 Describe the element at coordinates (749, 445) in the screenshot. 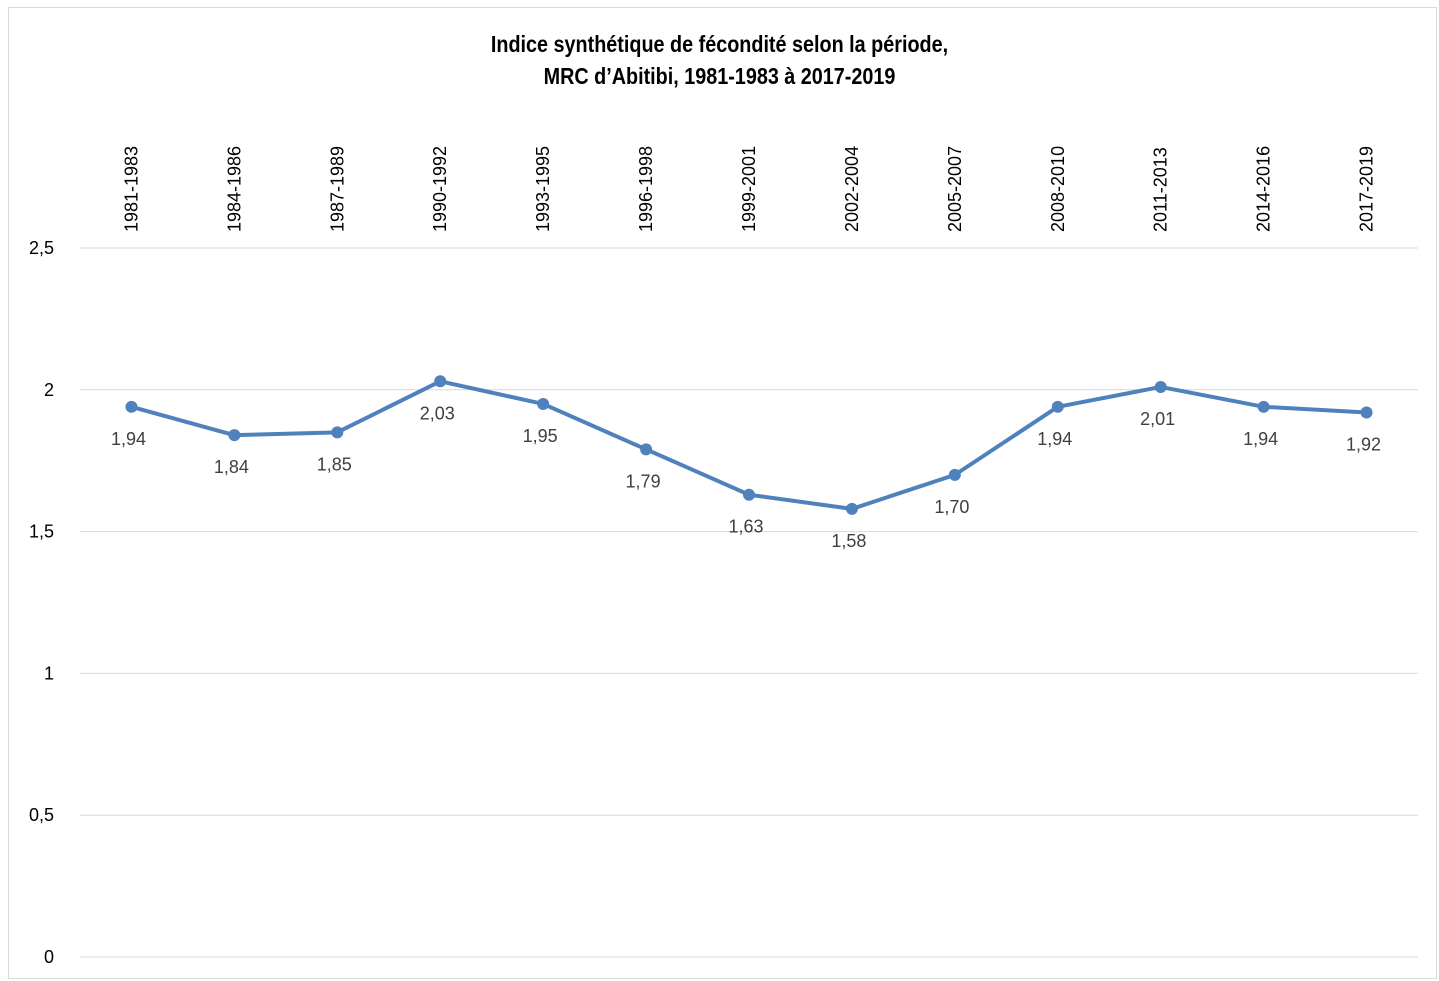

I see `data-points` at that location.